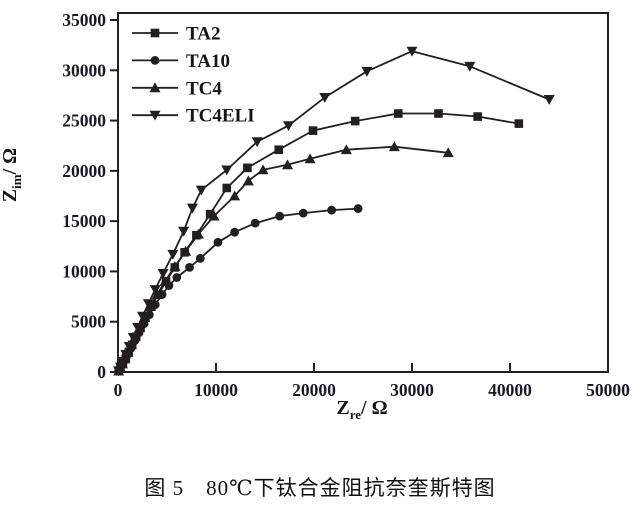  What do you see at coordinates (12, 175) in the screenshot?
I see `y-axis-title: Zim/ Ω` at bounding box center [12, 175].